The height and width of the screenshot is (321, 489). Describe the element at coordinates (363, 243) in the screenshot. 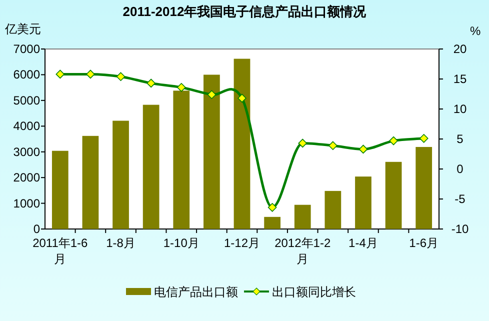

I see `x-tick-label: 1-4月` at that location.